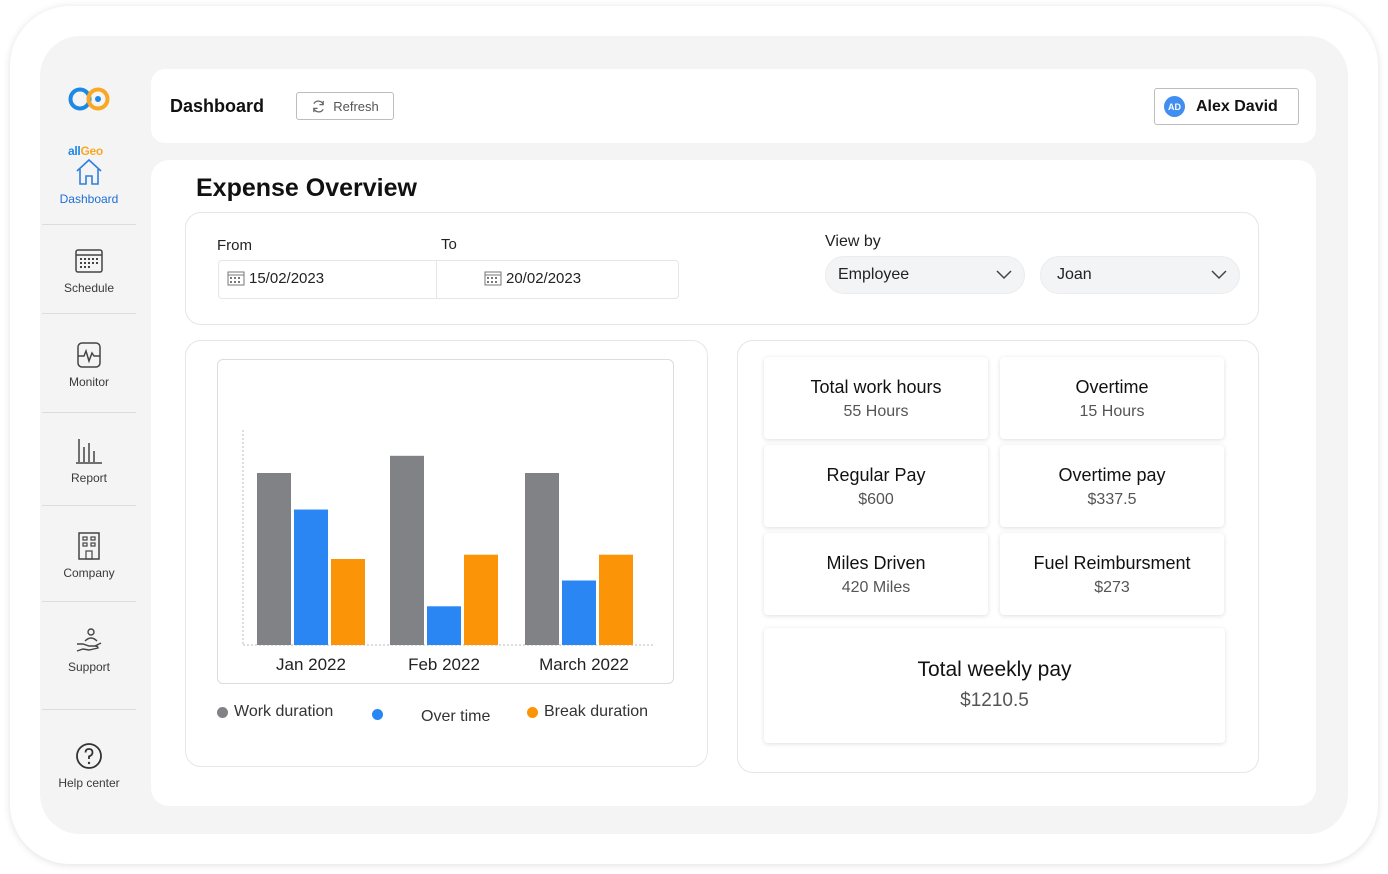  What do you see at coordinates (876, 387) in the screenshot?
I see `stat-title: Total work hours` at bounding box center [876, 387].